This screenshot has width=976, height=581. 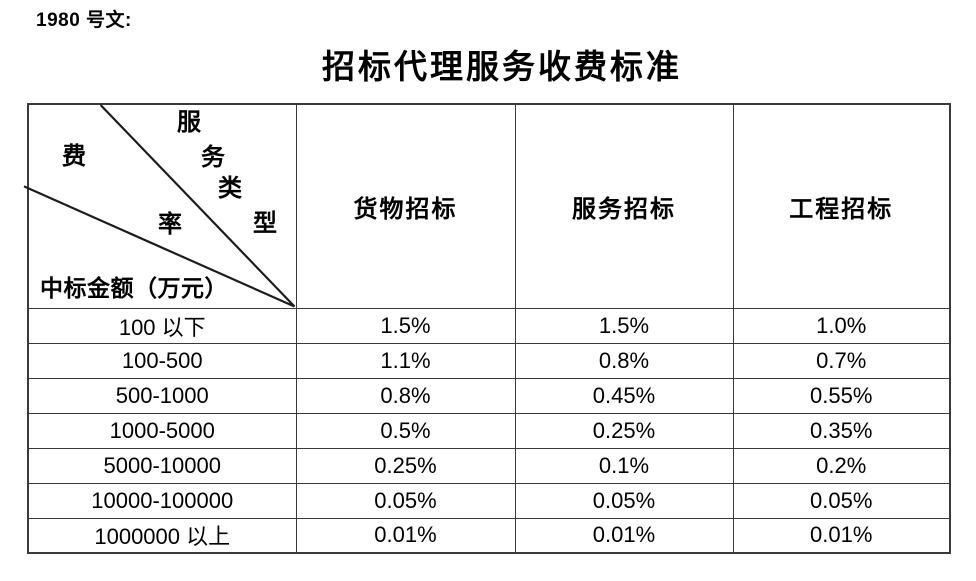 I want to click on row-axis-label: 中标金额（万元）, so click(x=134, y=288).